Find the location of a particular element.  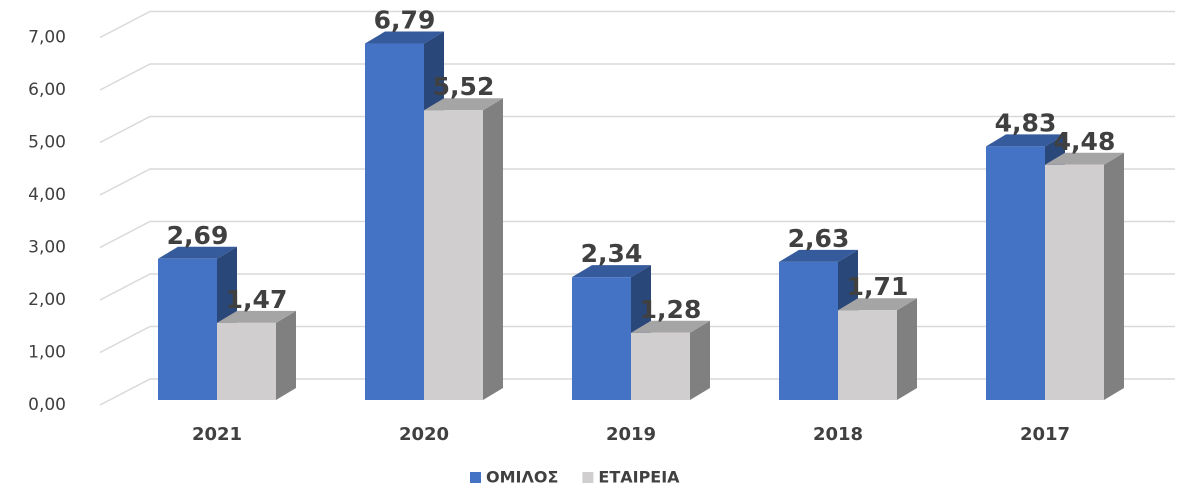

x-tick-label: 2020 is located at coordinates (424, 434).